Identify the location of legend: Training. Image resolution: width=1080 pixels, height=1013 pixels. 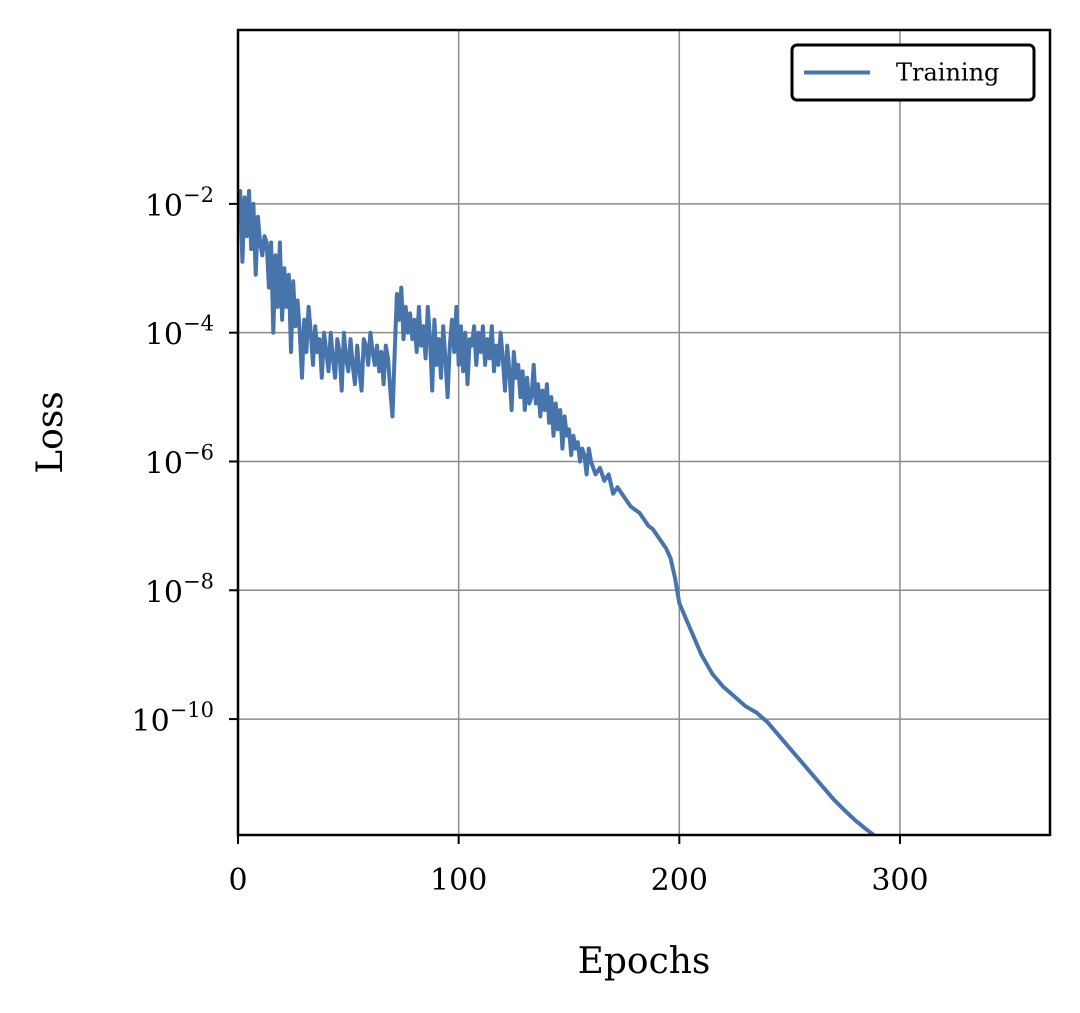
(913, 72).